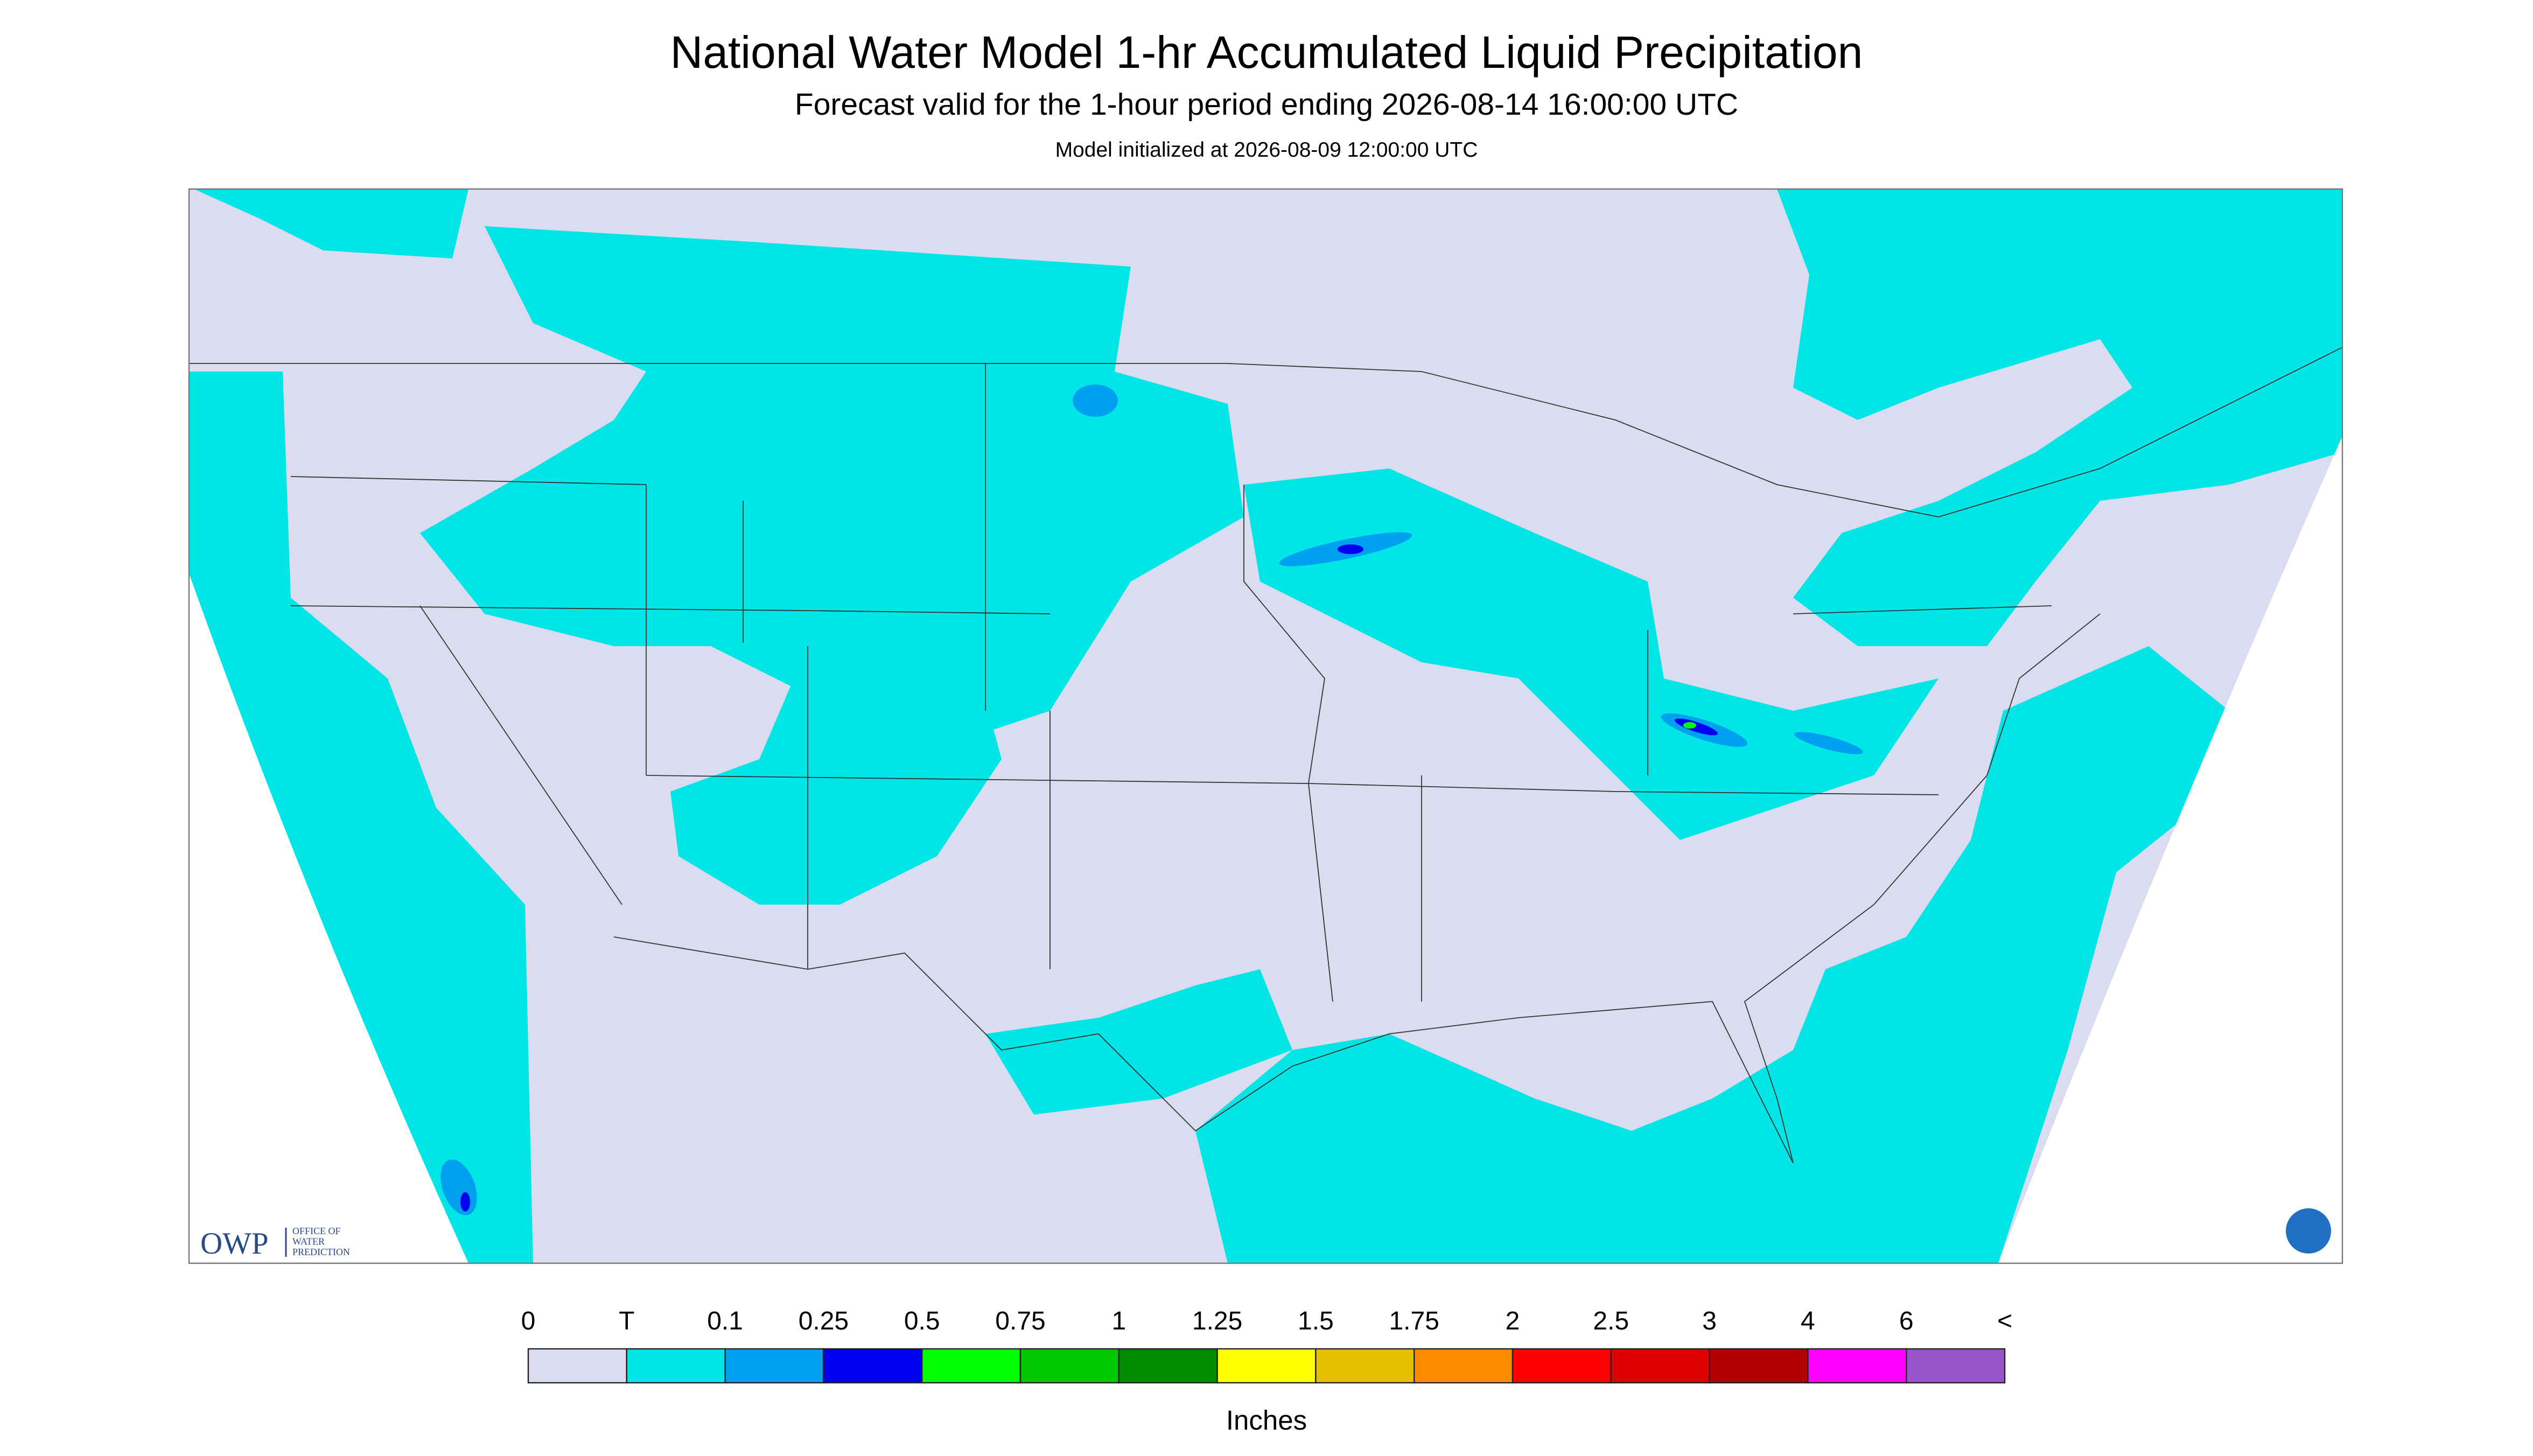 The image size is (2533, 1456). What do you see at coordinates (316, 1231) in the screenshot?
I see `logo-line: OFFICE OF` at bounding box center [316, 1231].